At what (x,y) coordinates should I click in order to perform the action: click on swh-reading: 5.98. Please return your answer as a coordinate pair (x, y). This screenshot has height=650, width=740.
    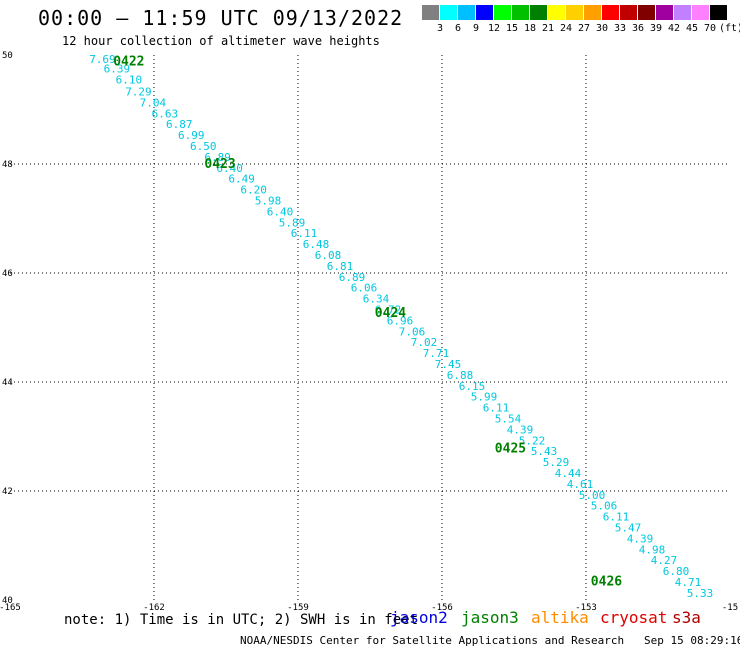
    Looking at the image, I should click on (268, 201).